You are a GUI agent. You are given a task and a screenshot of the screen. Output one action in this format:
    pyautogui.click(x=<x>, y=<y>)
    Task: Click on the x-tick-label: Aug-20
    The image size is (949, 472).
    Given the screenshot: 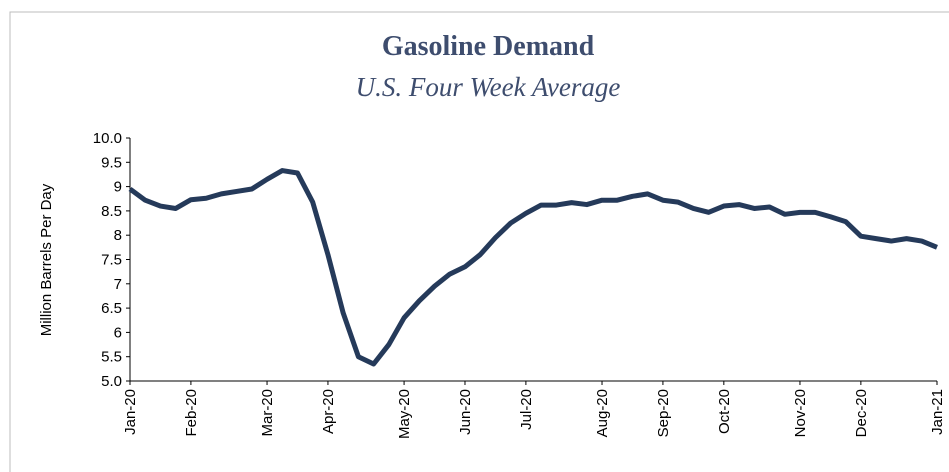 What is the action you would take?
    pyautogui.click(x=602, y=413)
    